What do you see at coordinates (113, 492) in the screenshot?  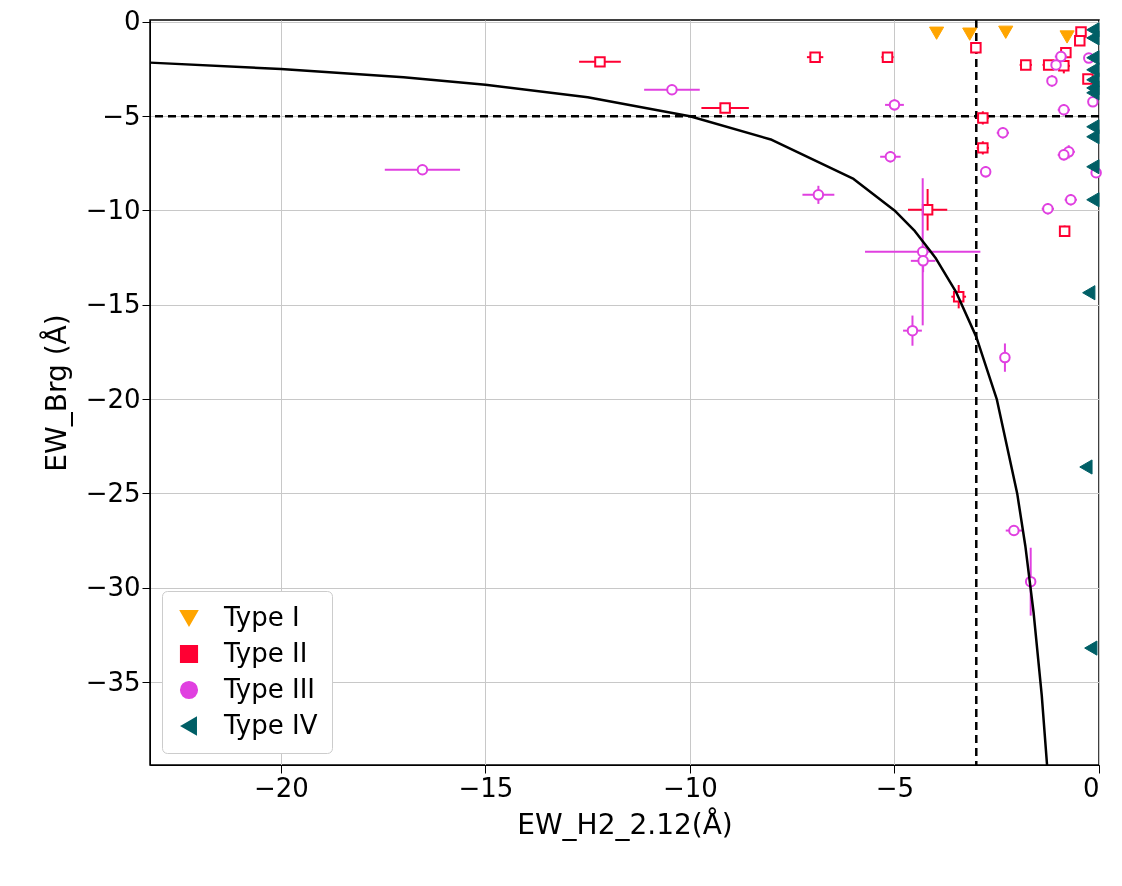 I see `y-tick-label: −25` at bounding box center [113, 492].